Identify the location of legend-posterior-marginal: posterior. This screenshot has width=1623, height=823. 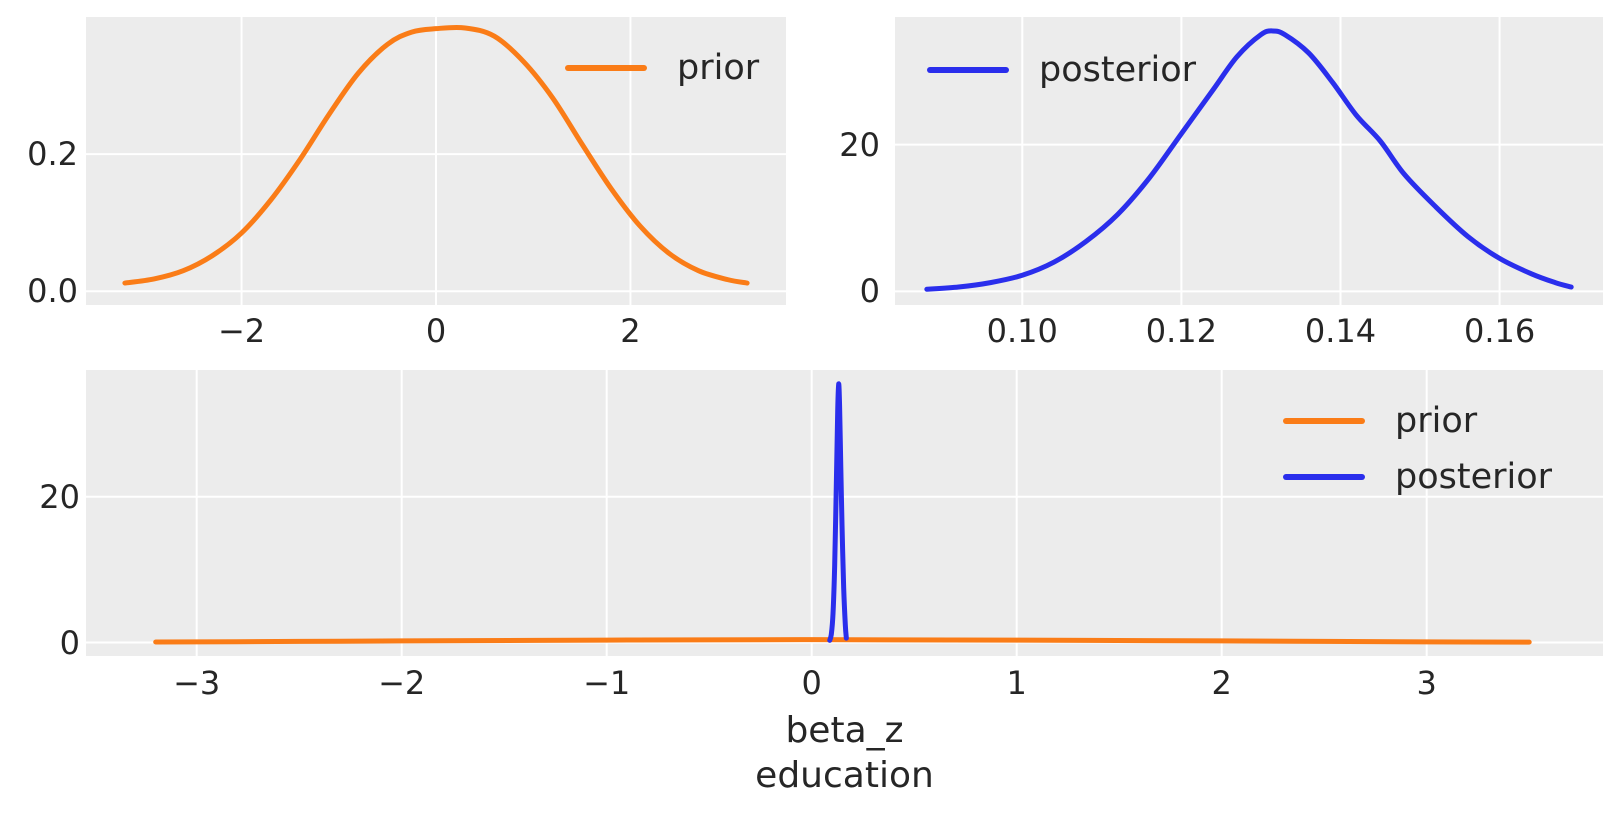
(1061, 70).